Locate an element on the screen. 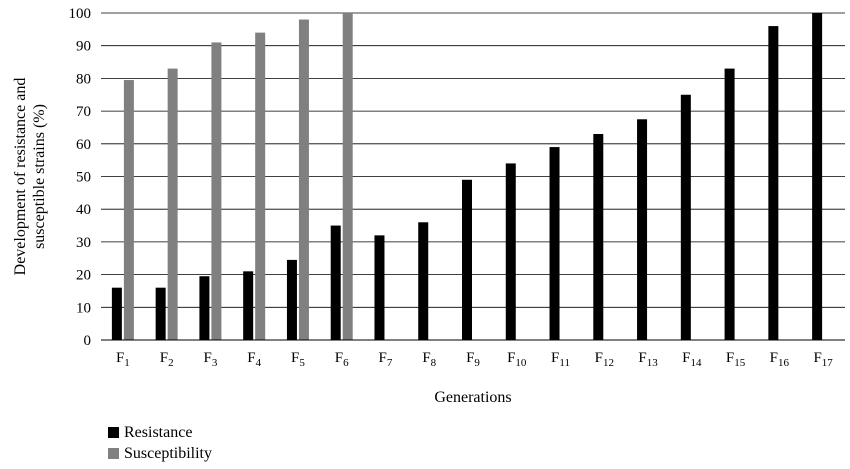 The height and width of the screenshot is (469, 850). y-tick-label: 40 is located at coordinates (83, 210).